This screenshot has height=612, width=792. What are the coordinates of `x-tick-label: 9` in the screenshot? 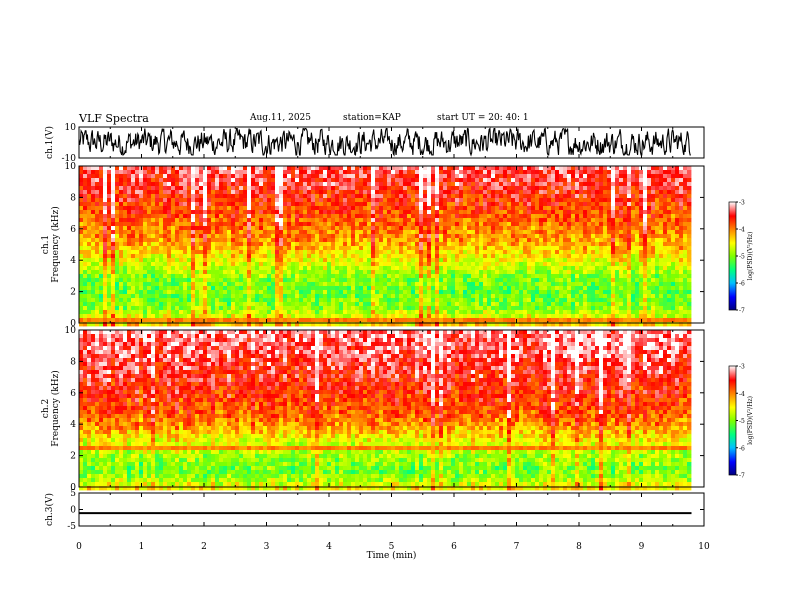 It's located at (642, 547).